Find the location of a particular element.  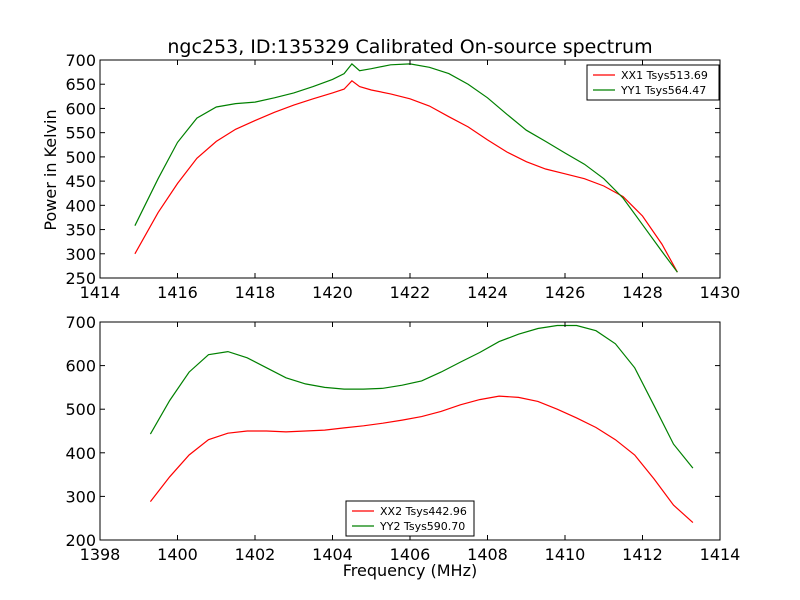

x-tick-label: 1428 is located at coordinates (642, 292).